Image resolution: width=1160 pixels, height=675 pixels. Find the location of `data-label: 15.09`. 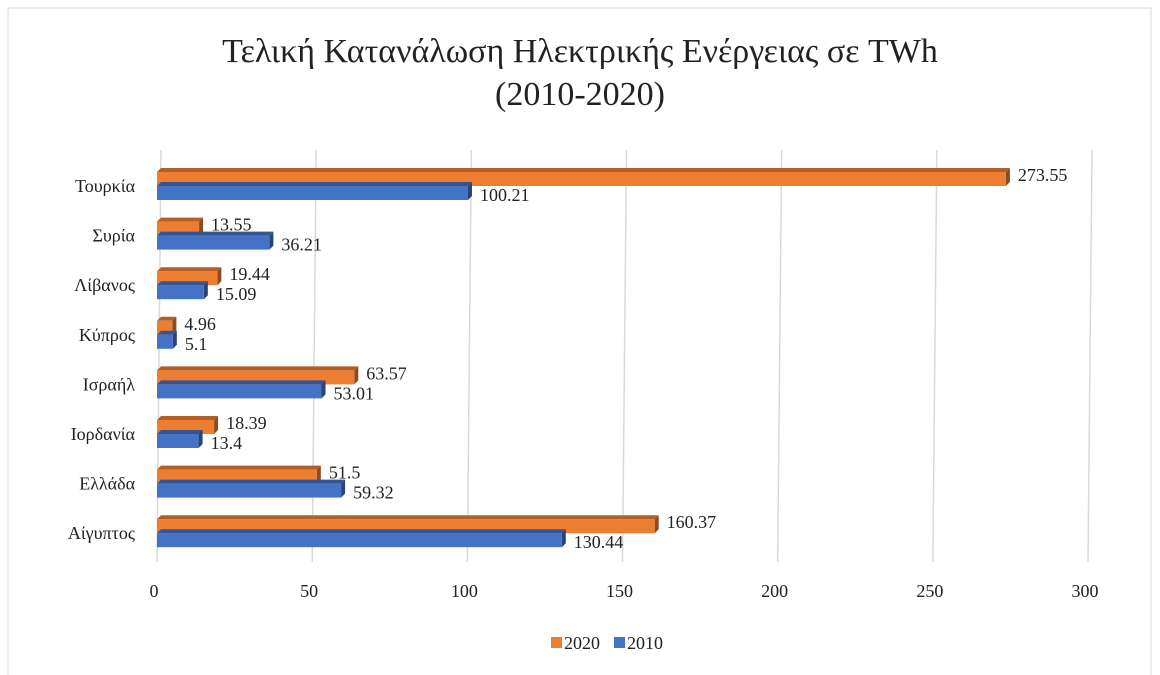

data-label: 15.09 is located at coordinates (236, 294).